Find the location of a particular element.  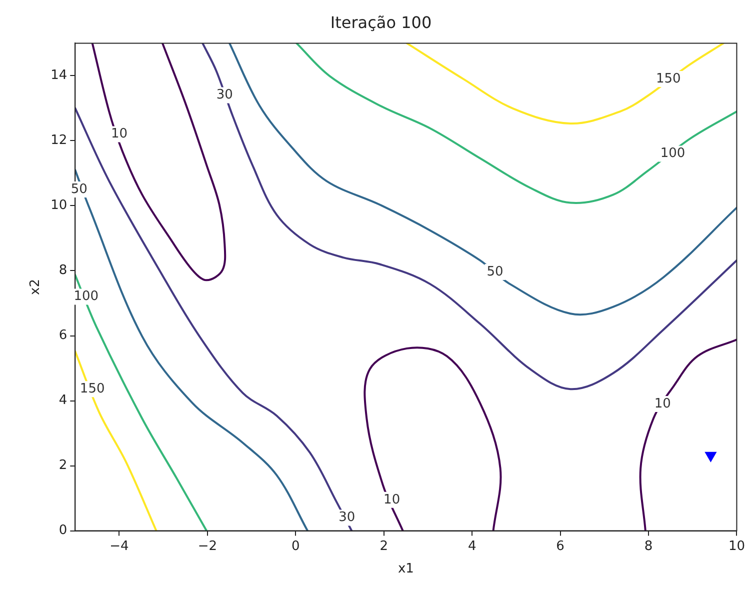

x-tick-label: 0 is located at coordinates (296, 546).